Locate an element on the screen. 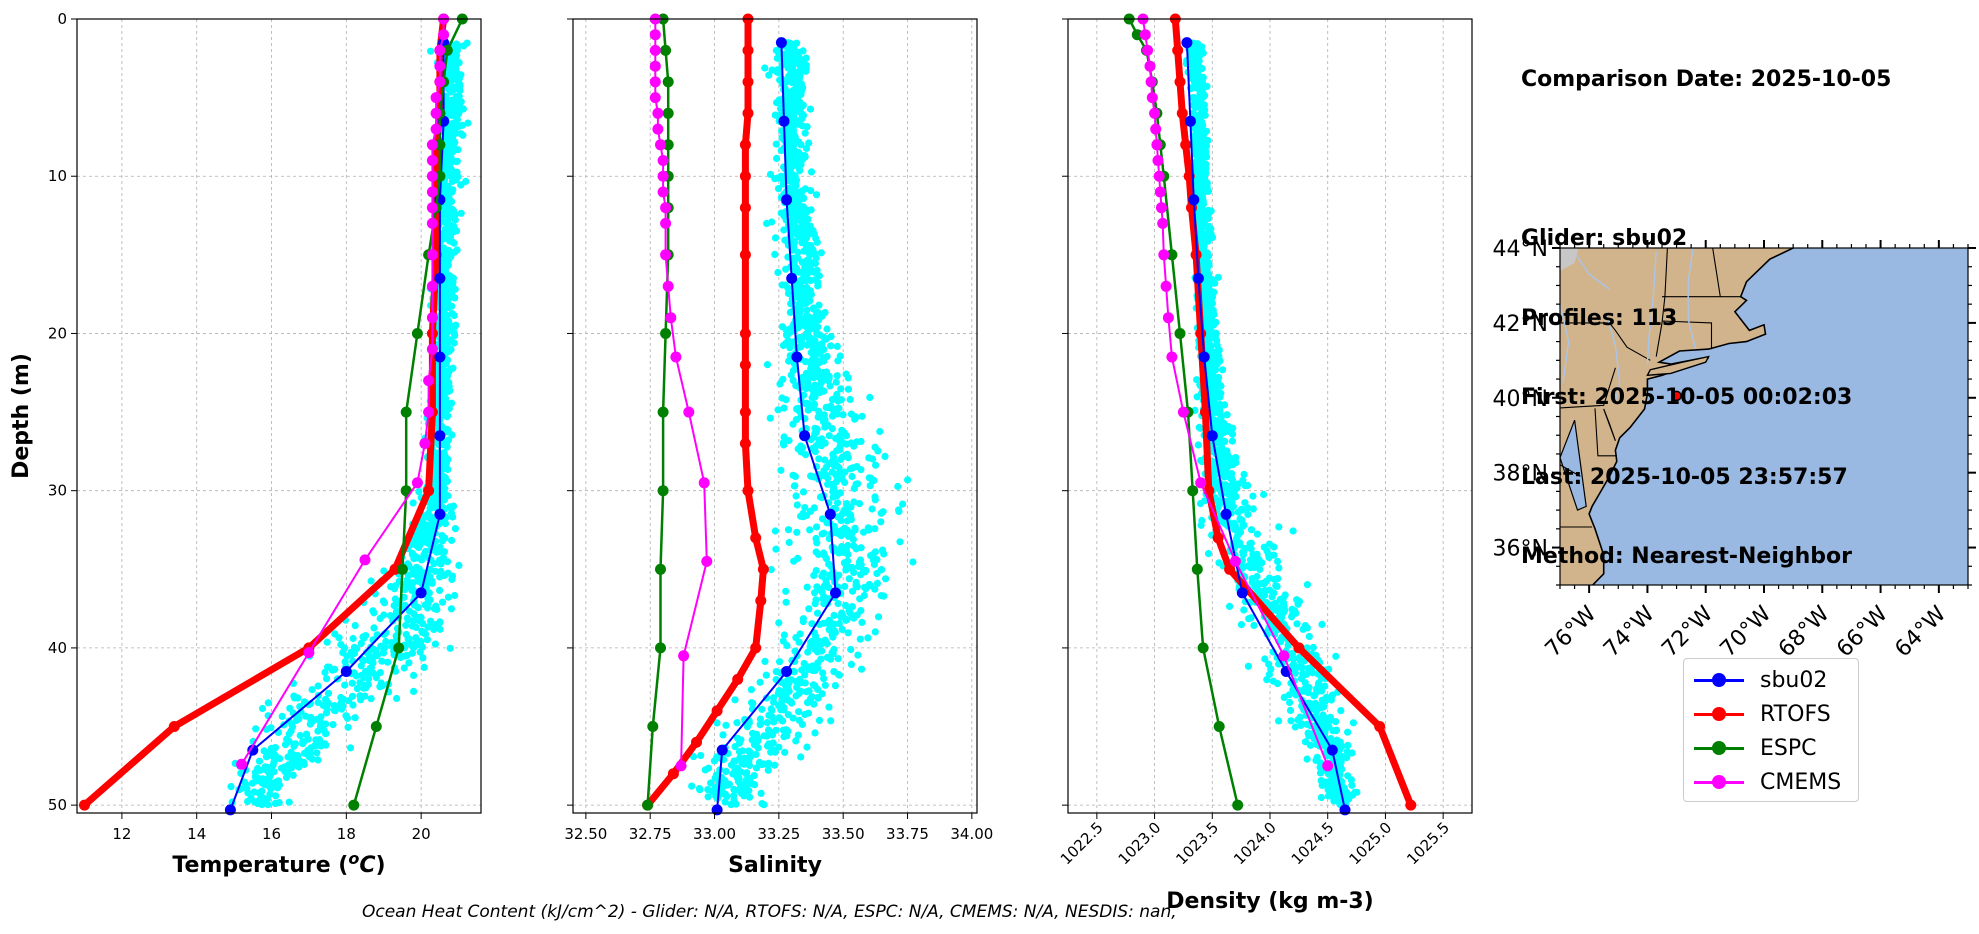 Image resolution: width=1979 pixels, height=934 pixels. legend-item-rtofs: RTOFS is located at coordinates (1771, 714).